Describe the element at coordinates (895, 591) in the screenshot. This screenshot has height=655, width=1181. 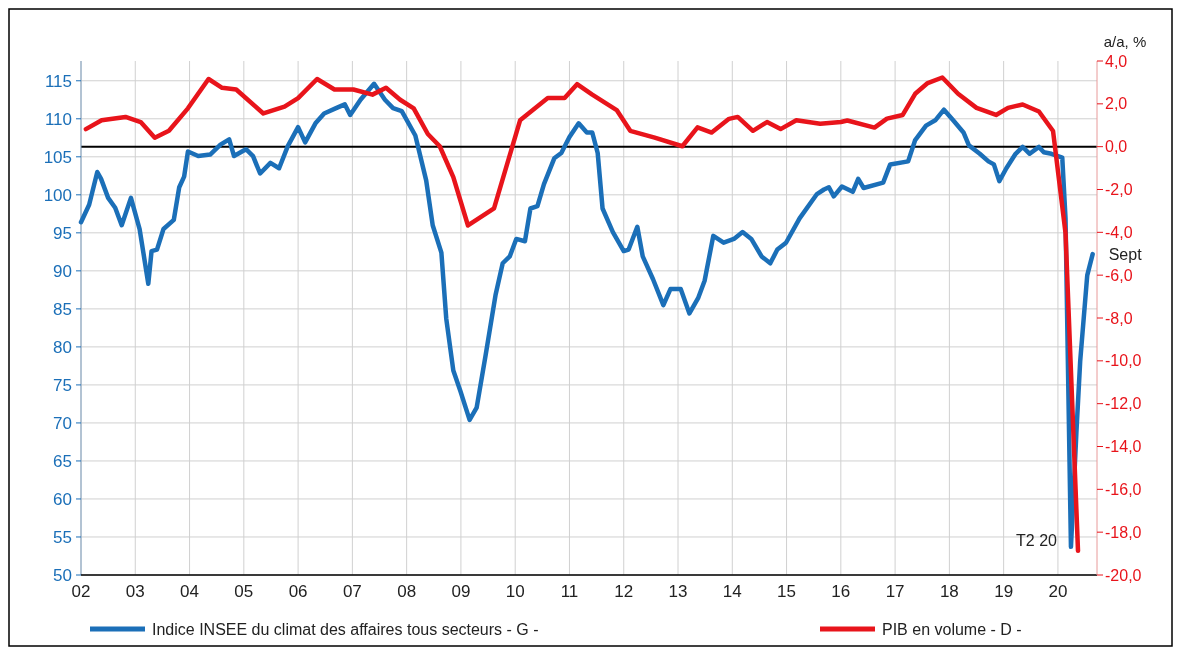
I see `x-tick-label: 17` at that location.